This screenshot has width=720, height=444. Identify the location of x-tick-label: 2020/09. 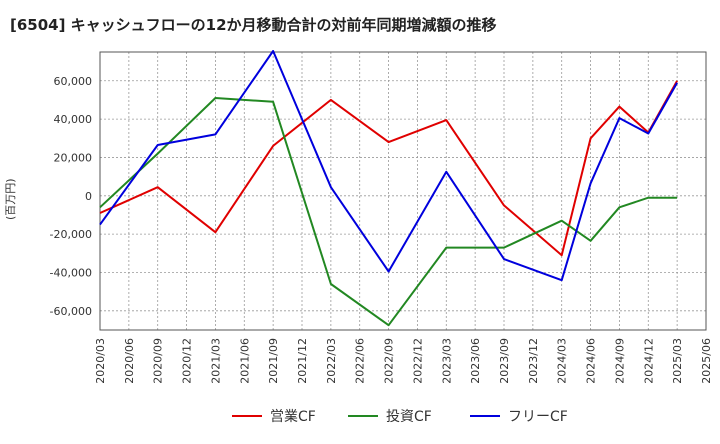
(158, 361).